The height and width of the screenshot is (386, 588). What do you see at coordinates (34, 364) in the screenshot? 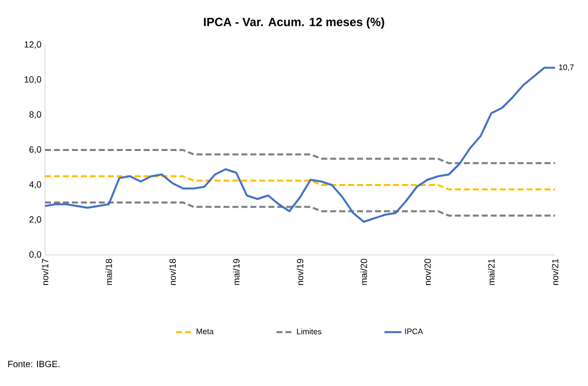
I see `source-note: Fonte: IBGE.` at bounding box center [34, 364].